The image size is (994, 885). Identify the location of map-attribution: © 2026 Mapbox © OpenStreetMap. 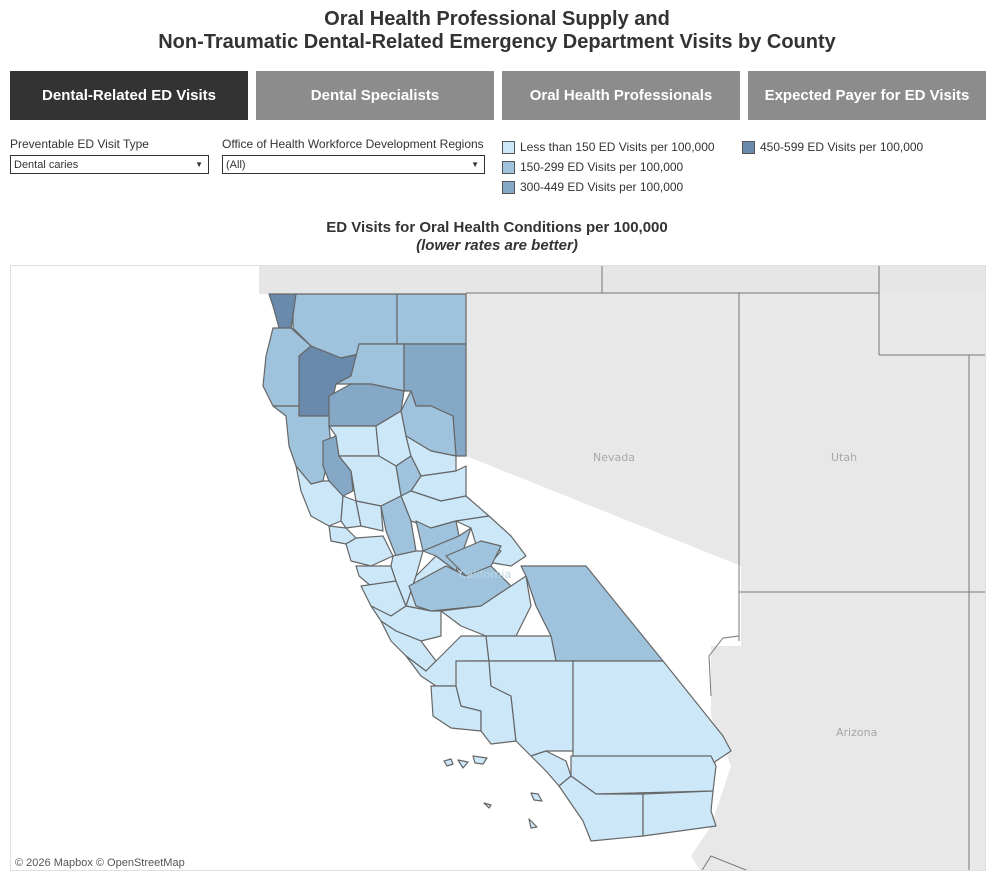
(100, 863).